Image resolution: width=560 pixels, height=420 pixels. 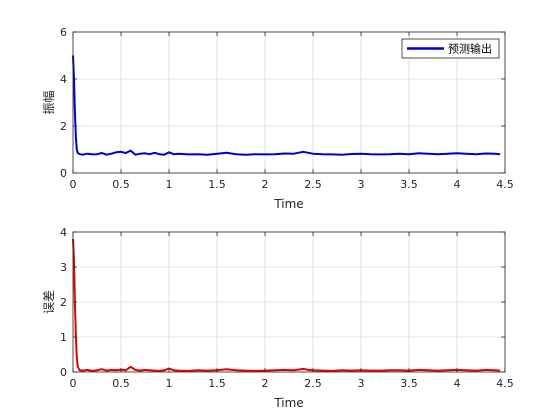 I want to click on chart2-xtick-label-1: 0.5, so click(x=121, y=383).